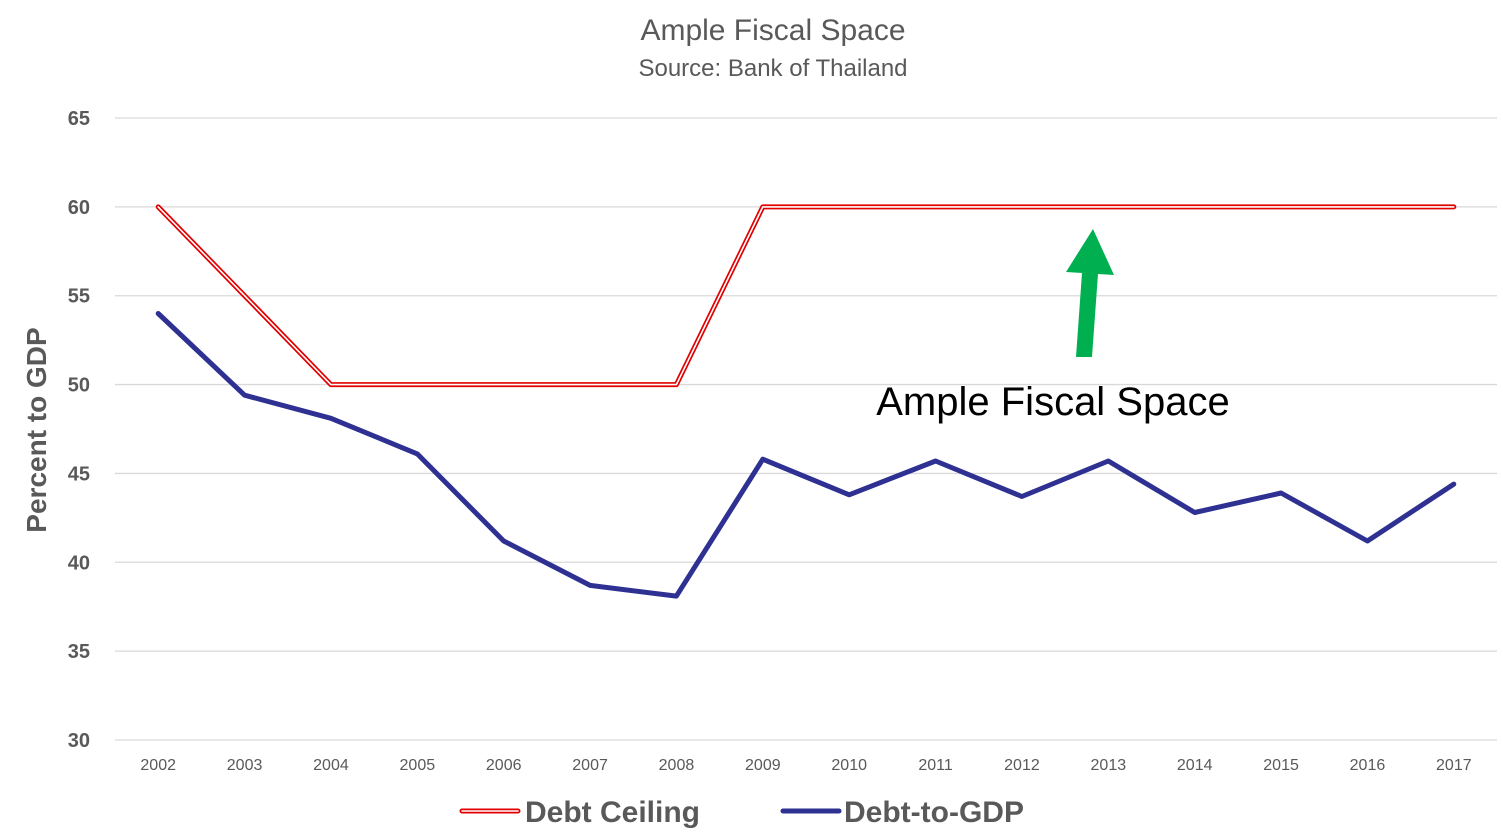 This screenshot has height=839, width=1503. I want to click on annotation-text: Ample Fiscal Space, so click(1052, 402).